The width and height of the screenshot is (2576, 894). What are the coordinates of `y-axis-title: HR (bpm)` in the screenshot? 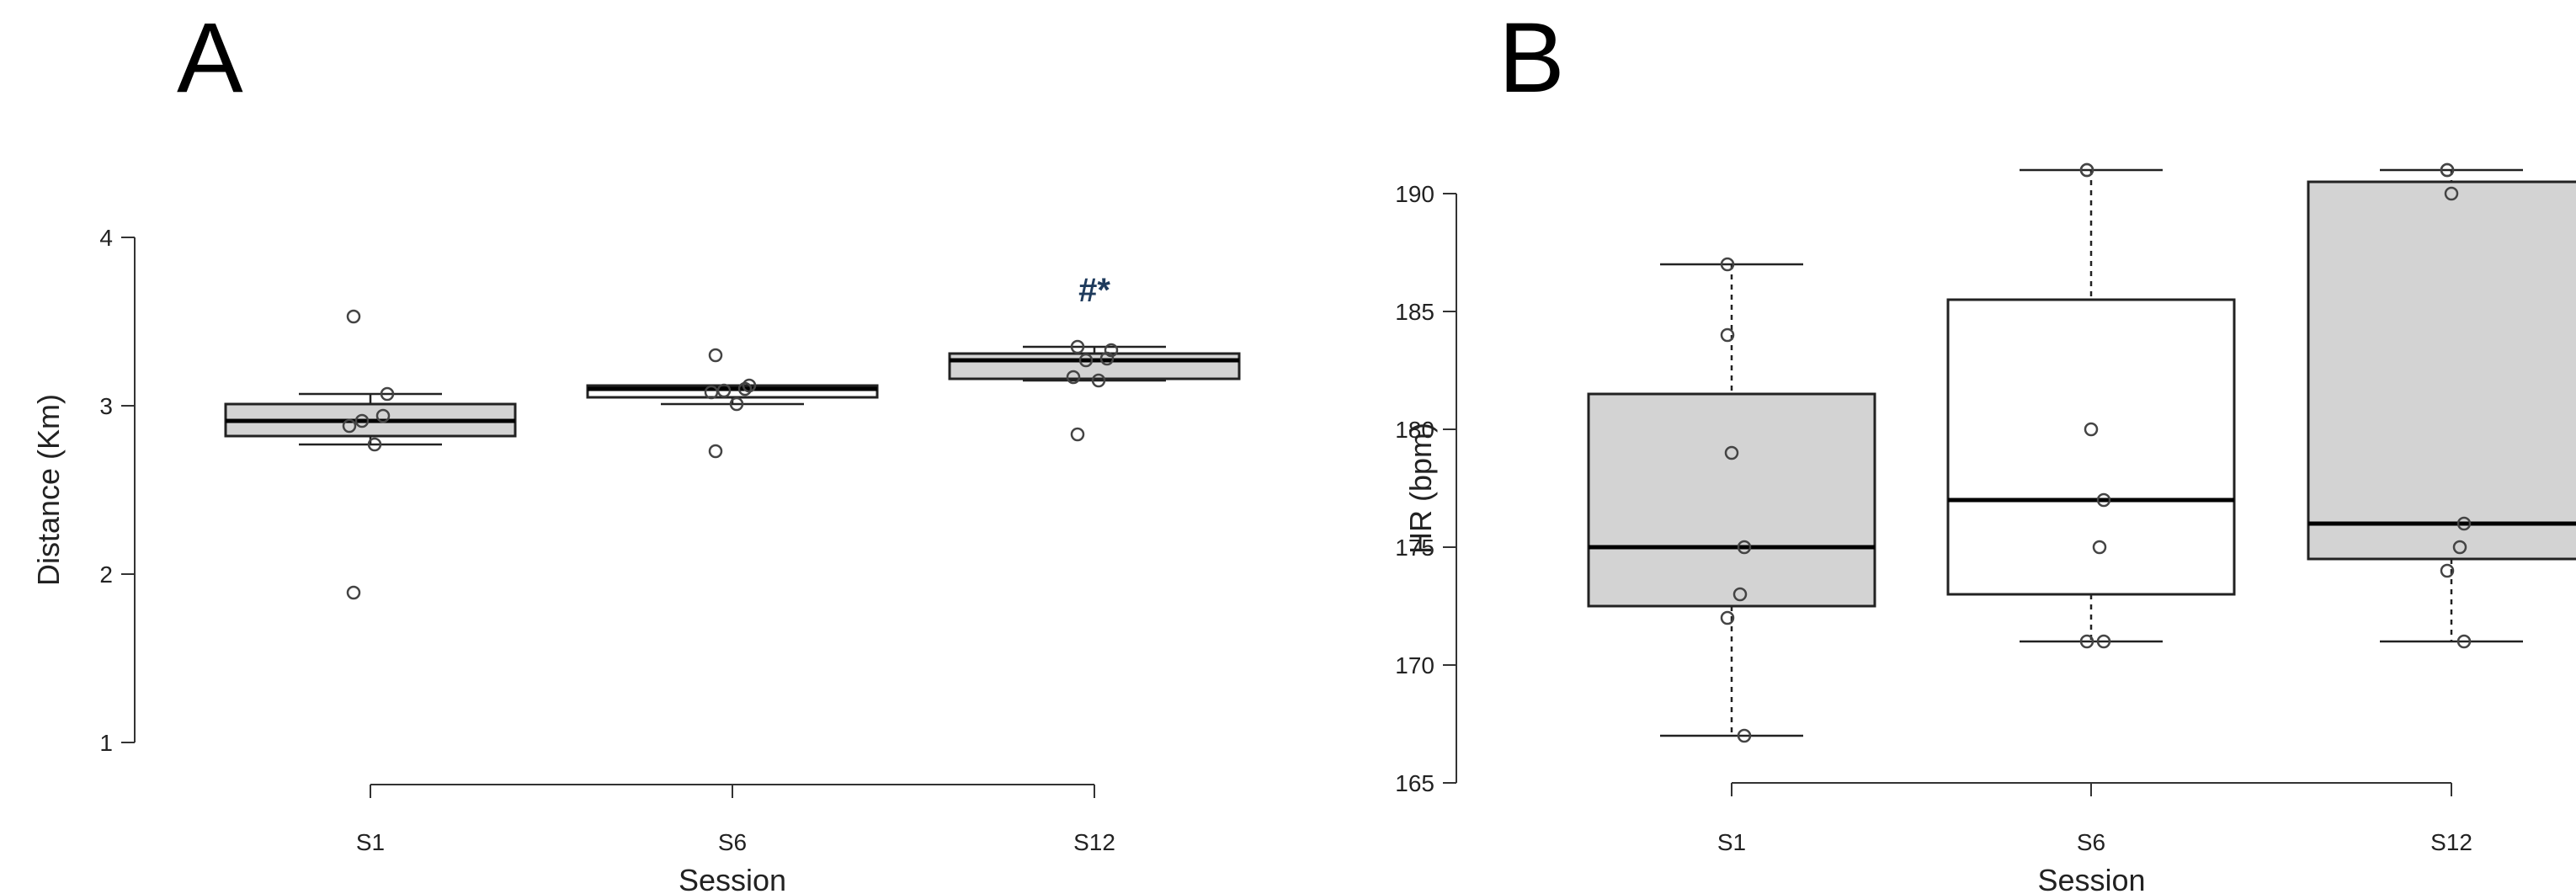 It's located at (1421, 488).